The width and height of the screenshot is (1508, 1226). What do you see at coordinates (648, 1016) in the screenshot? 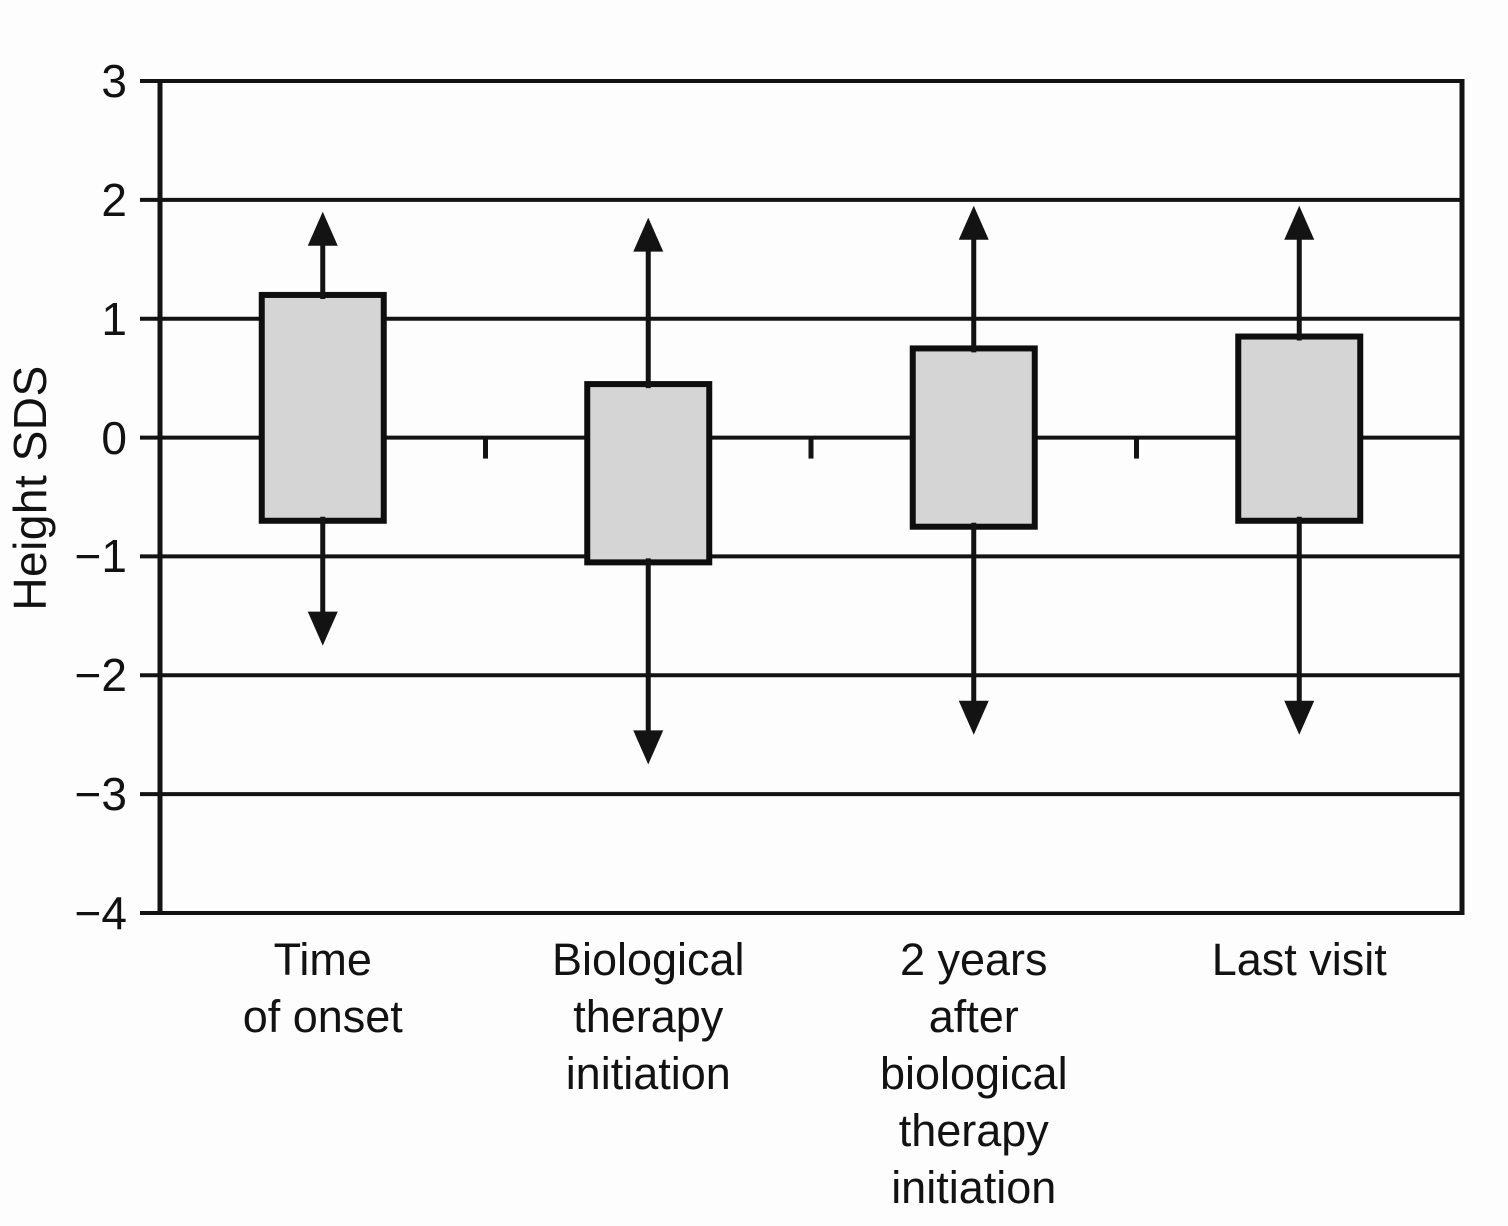
I see `x-category-label: Biological therapy initiation` at bounding box center [648, 1016].